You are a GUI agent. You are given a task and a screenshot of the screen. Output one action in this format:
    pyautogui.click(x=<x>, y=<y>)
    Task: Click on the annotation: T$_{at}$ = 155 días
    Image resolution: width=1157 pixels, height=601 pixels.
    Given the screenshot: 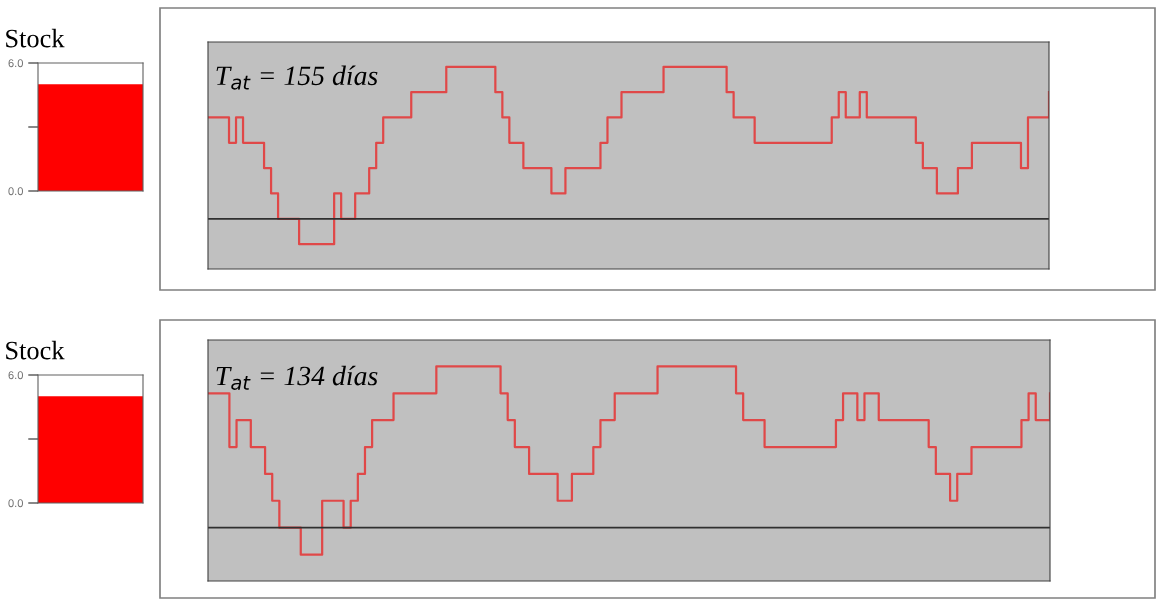 What is the action you would take?
    pyautogui.click(x=297, y=77)
    